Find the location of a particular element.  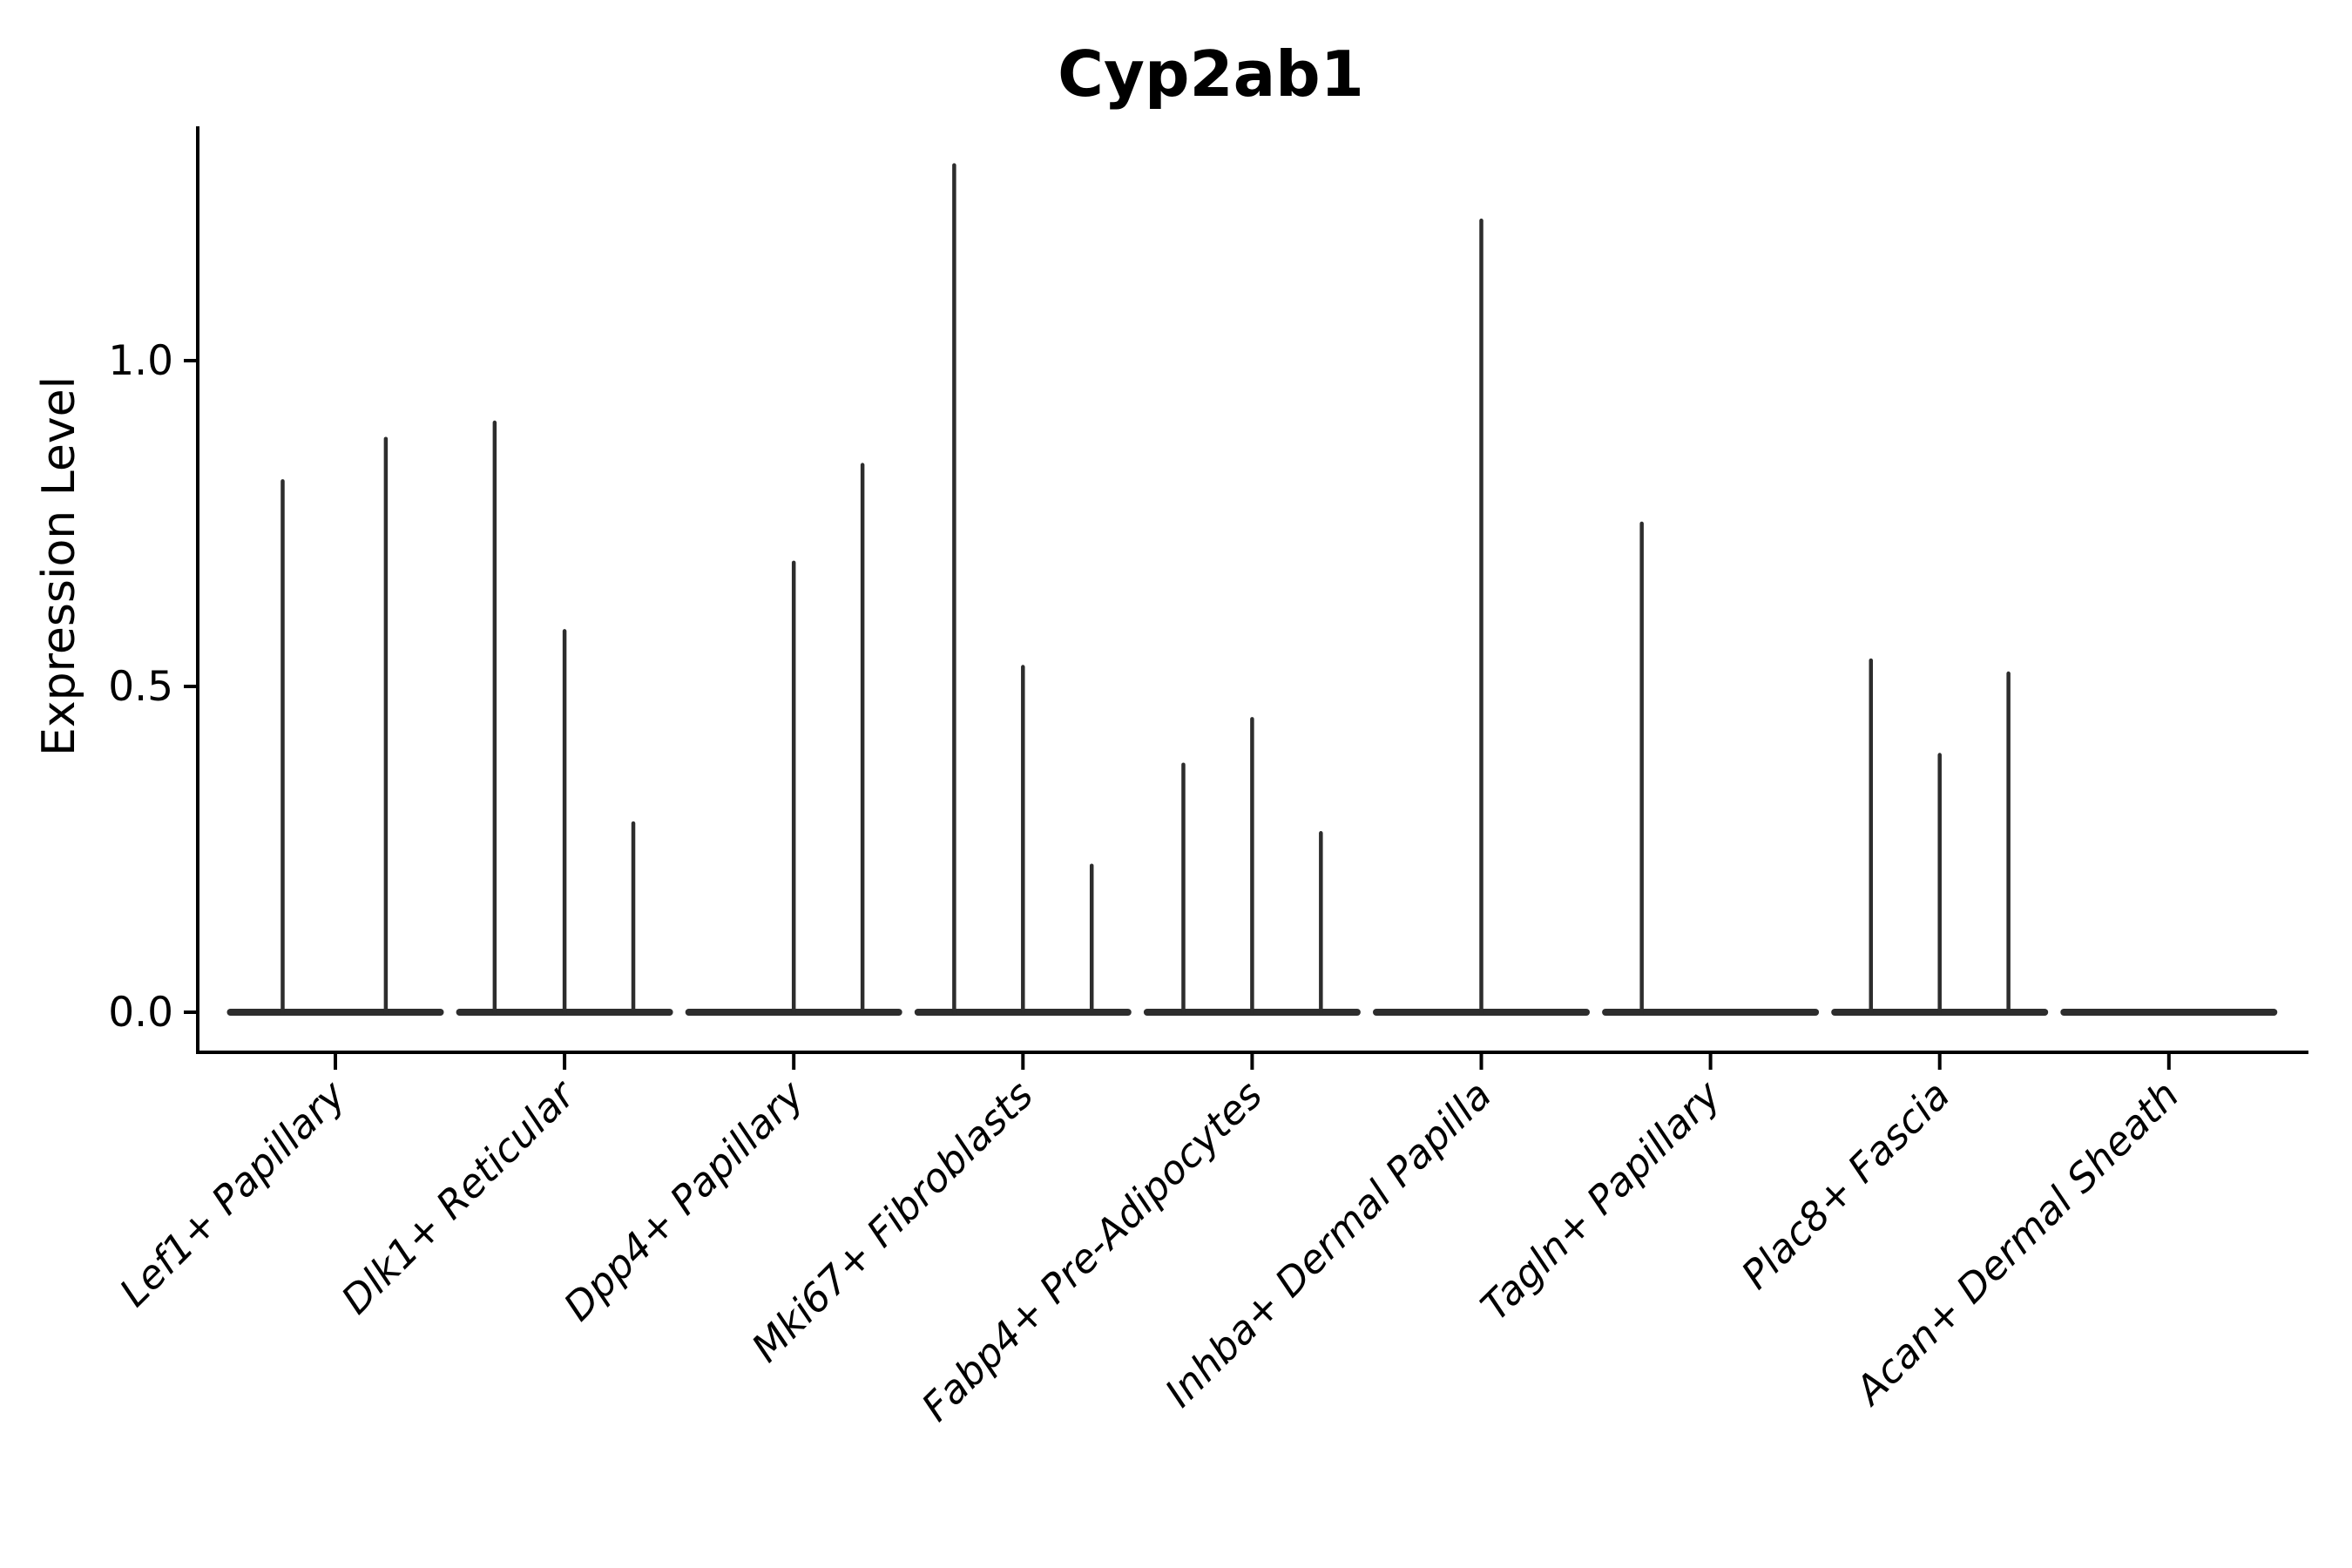

y-tick-label: 0.0 is located at coordinates (140, 1013).